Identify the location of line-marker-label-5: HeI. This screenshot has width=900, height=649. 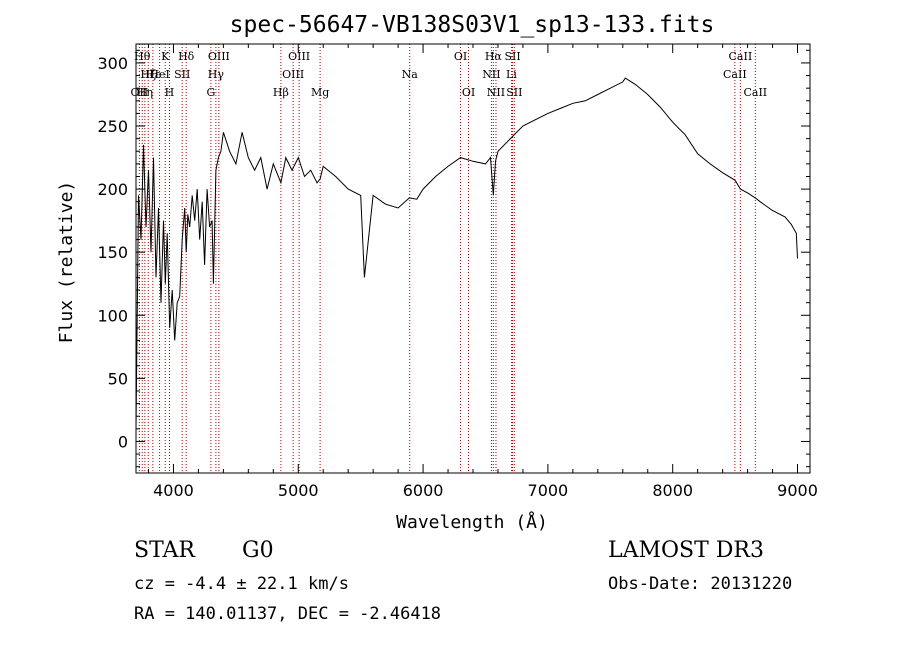
(159, 74).